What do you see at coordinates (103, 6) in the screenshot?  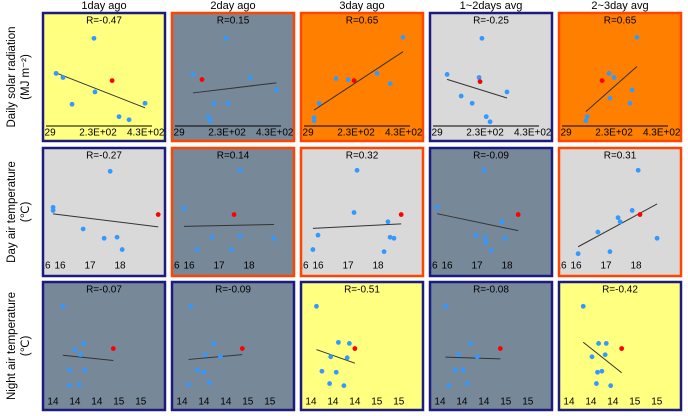 I see `column-header: 1day ago` at bounding box center [103, 6].